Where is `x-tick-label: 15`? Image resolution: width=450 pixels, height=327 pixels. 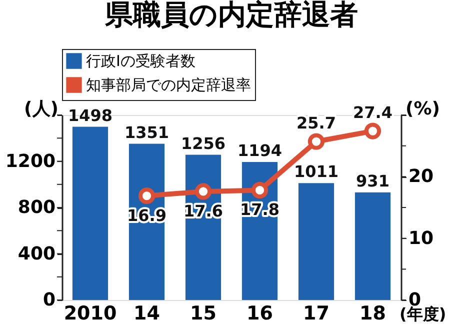
x-tick-label: 15 is located at coordinates (203, 313).